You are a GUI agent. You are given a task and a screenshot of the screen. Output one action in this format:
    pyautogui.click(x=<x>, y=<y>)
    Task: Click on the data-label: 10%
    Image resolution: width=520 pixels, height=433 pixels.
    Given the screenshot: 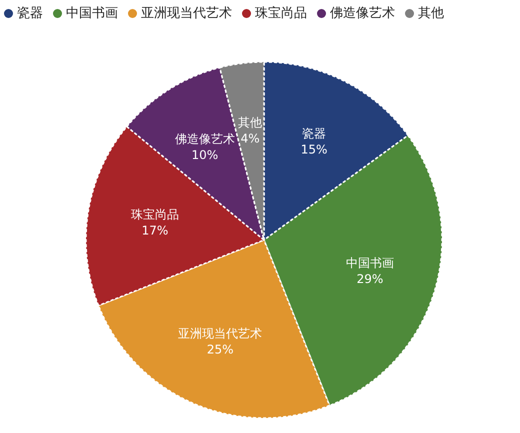 What is the action you would take?
    pyautogui.click(x=205, y=155)
    